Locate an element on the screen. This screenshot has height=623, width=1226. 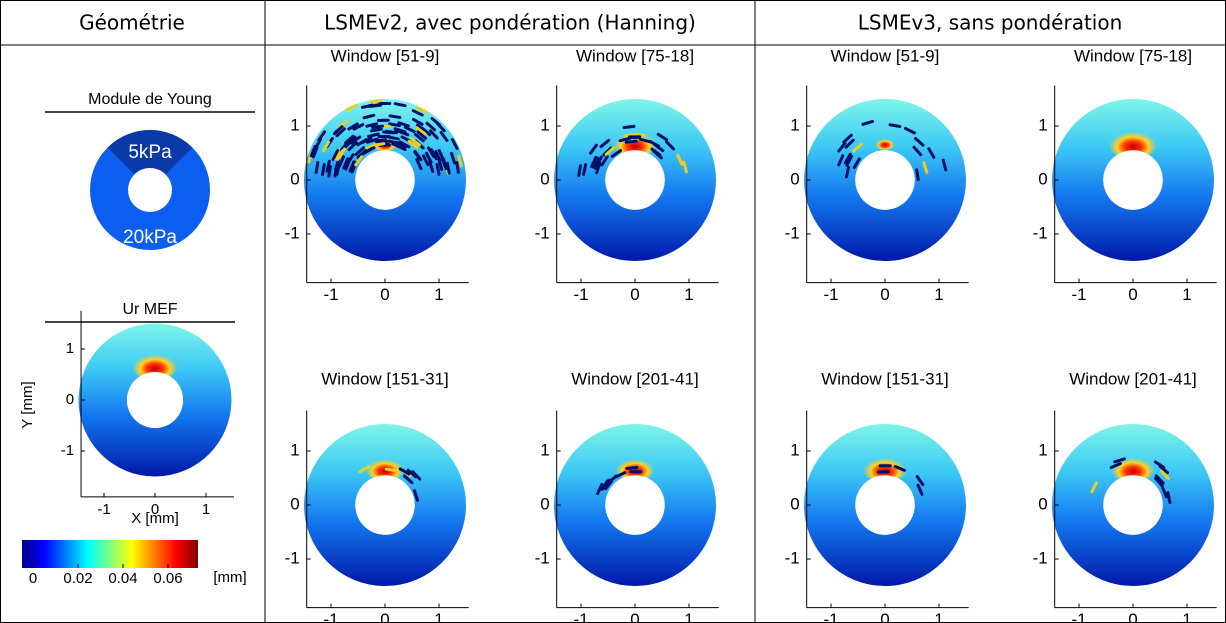
colorbar is located at coordinates (110, 554).